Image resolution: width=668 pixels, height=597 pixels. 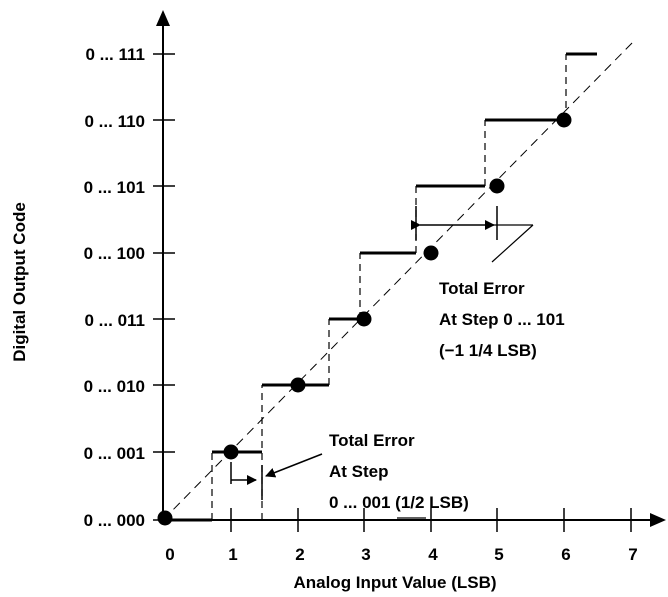 I want to click on annotation-top-line1: Total Error, so click(x=482, y=288).